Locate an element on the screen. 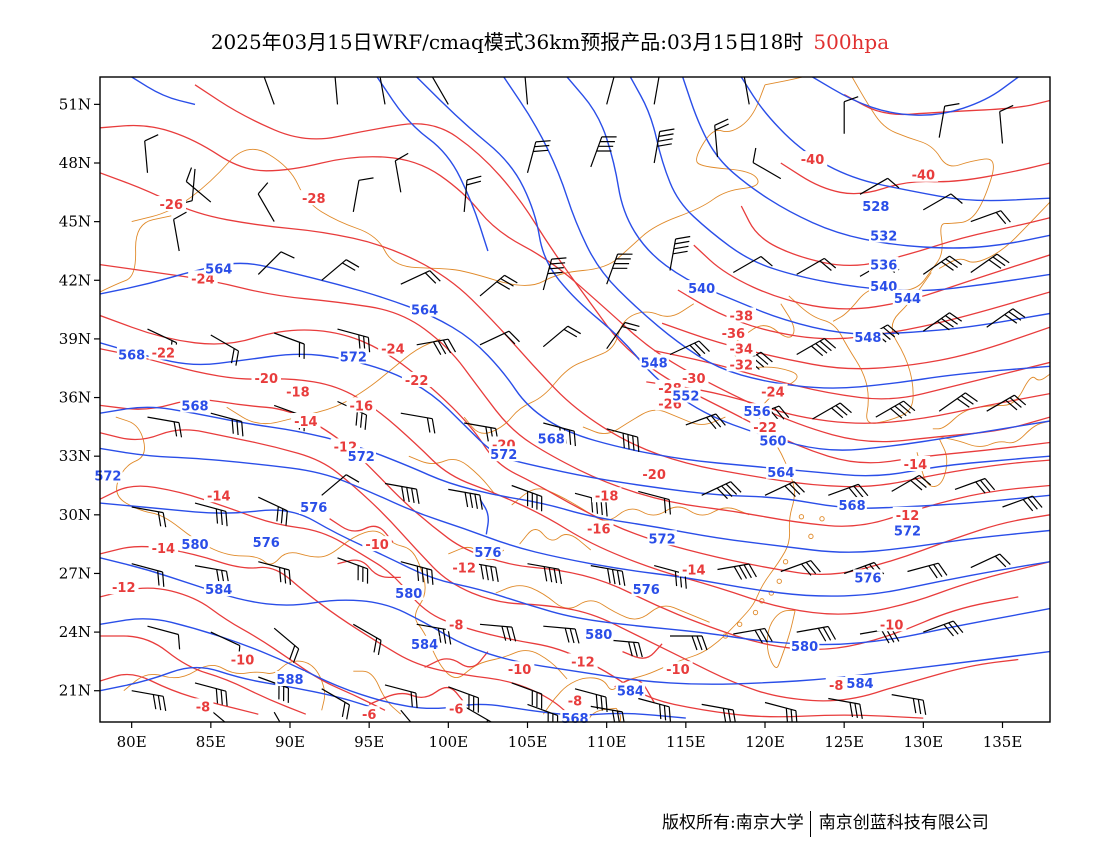  lon-tick-label: 90E is located at coordinates (290, 742).